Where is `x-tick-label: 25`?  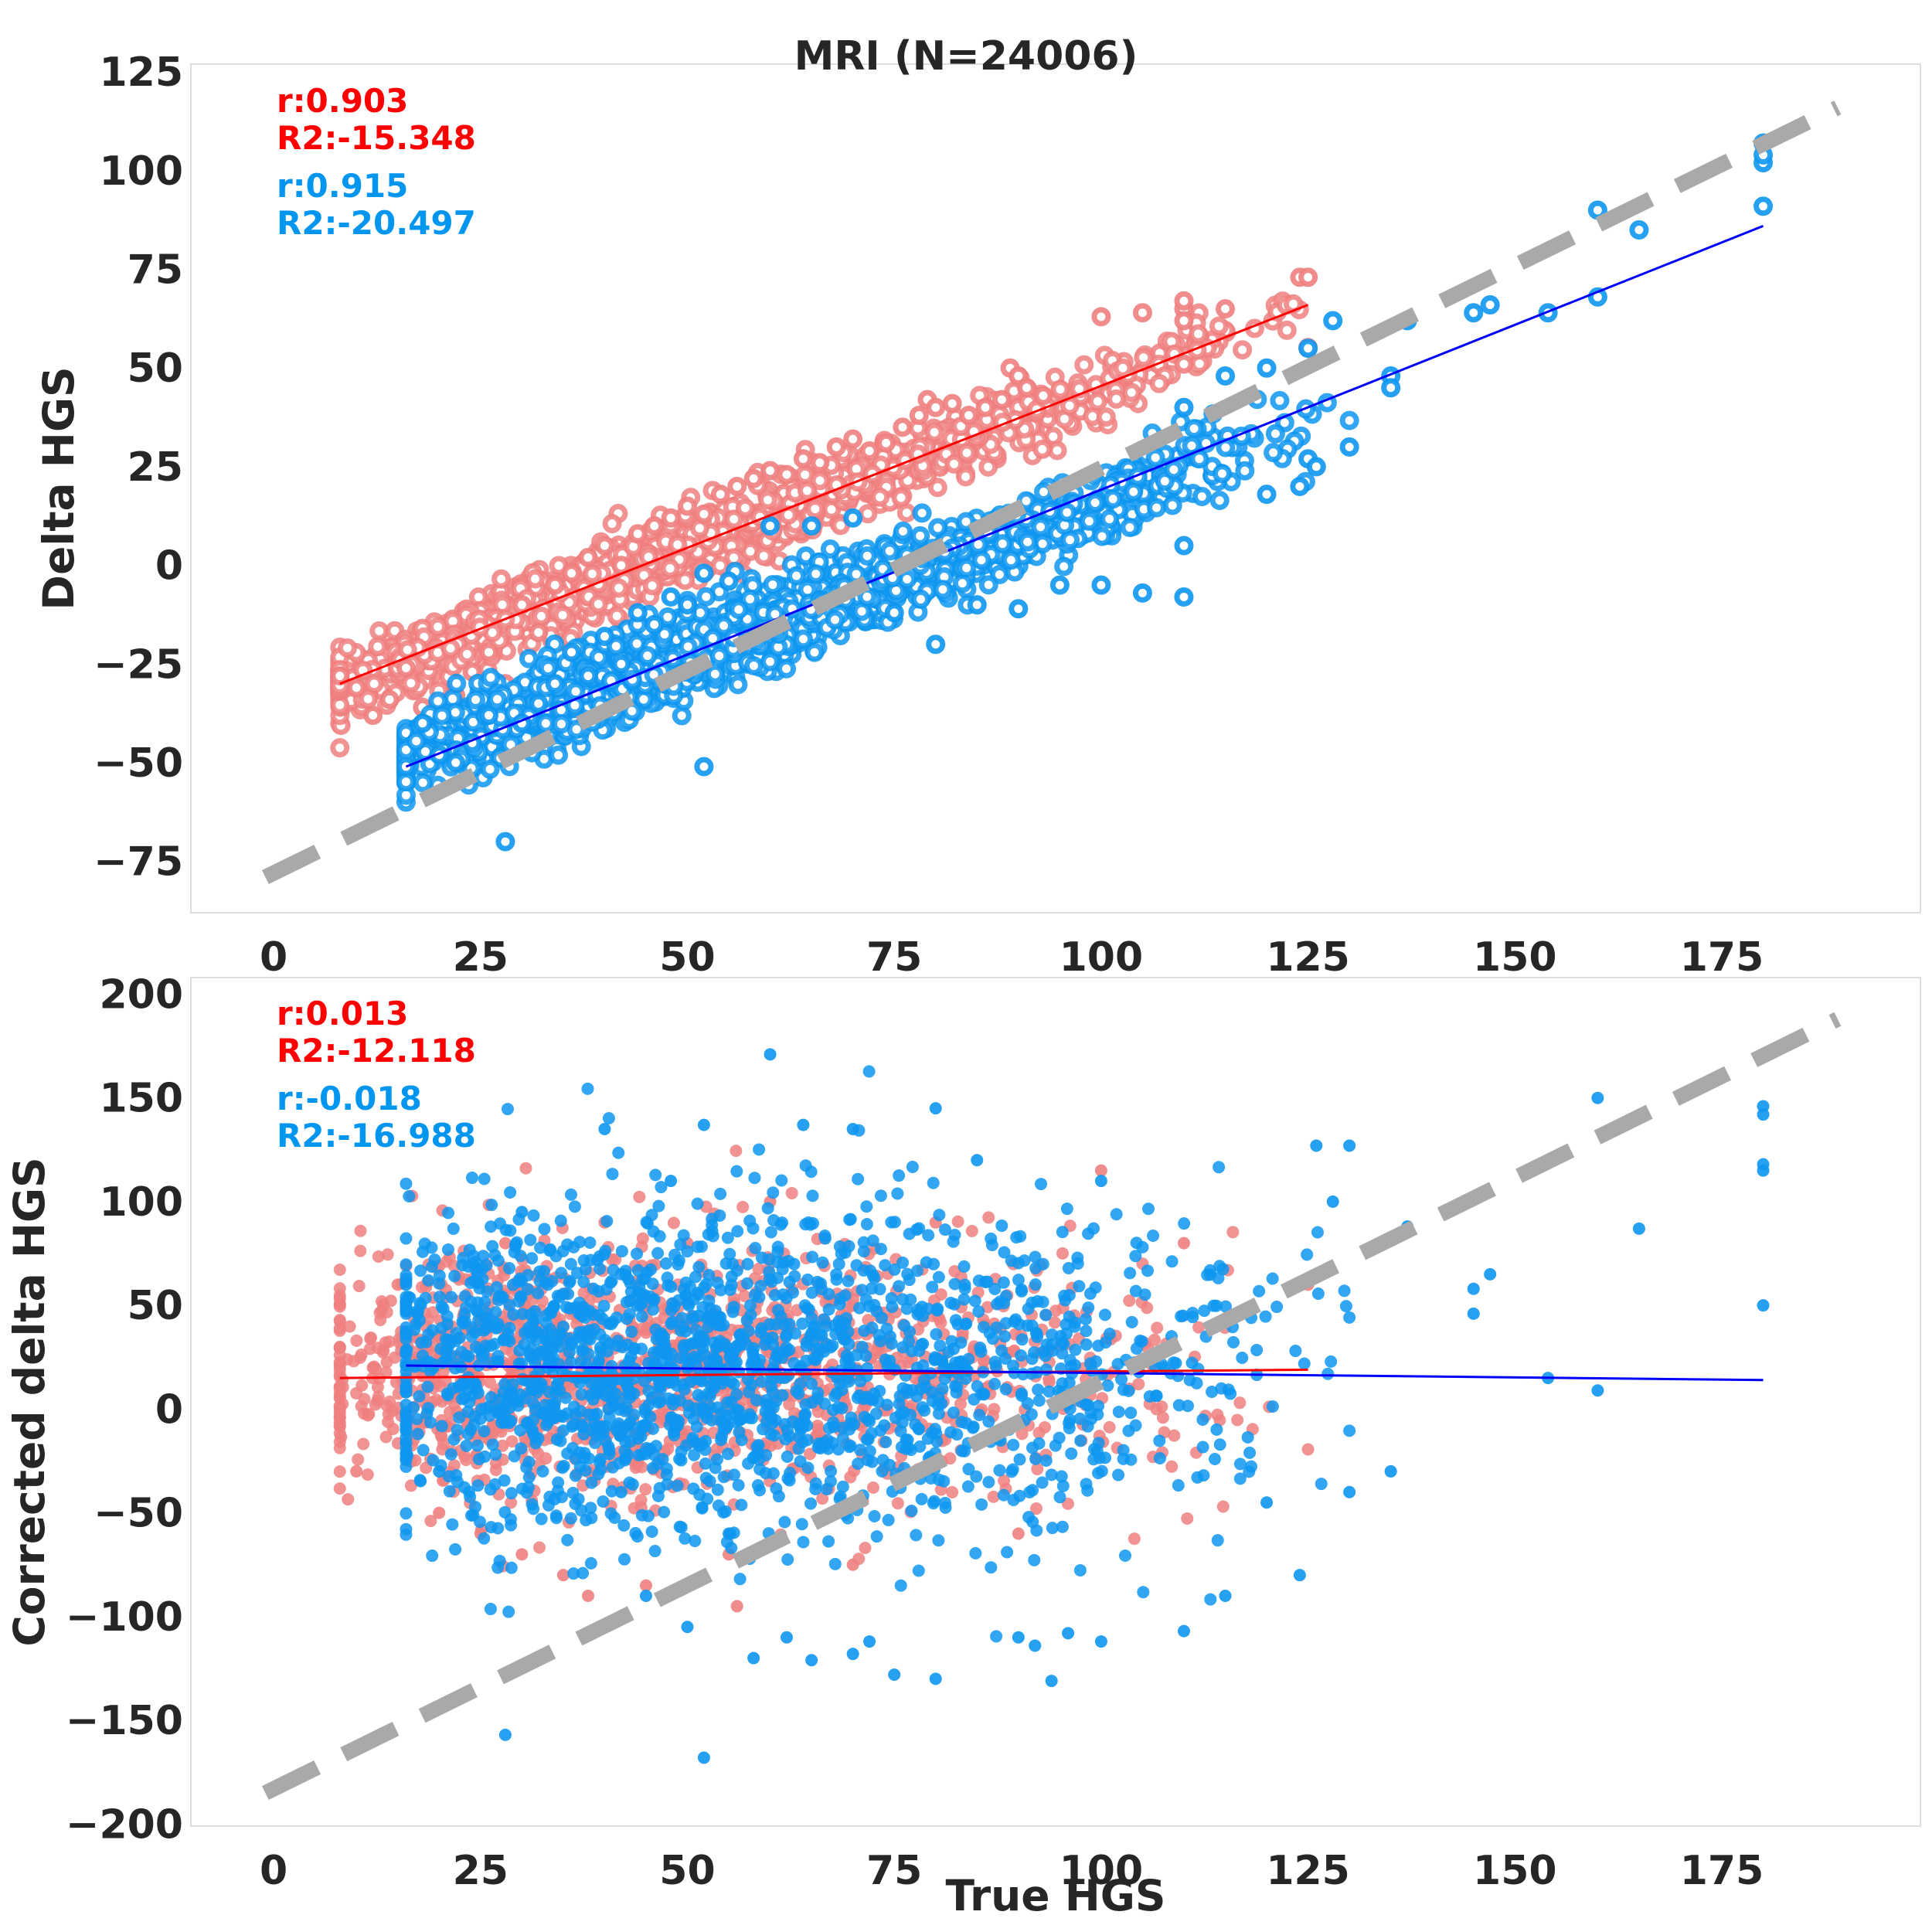
x-tick-label: 25 is located at coordinates (481, 957).